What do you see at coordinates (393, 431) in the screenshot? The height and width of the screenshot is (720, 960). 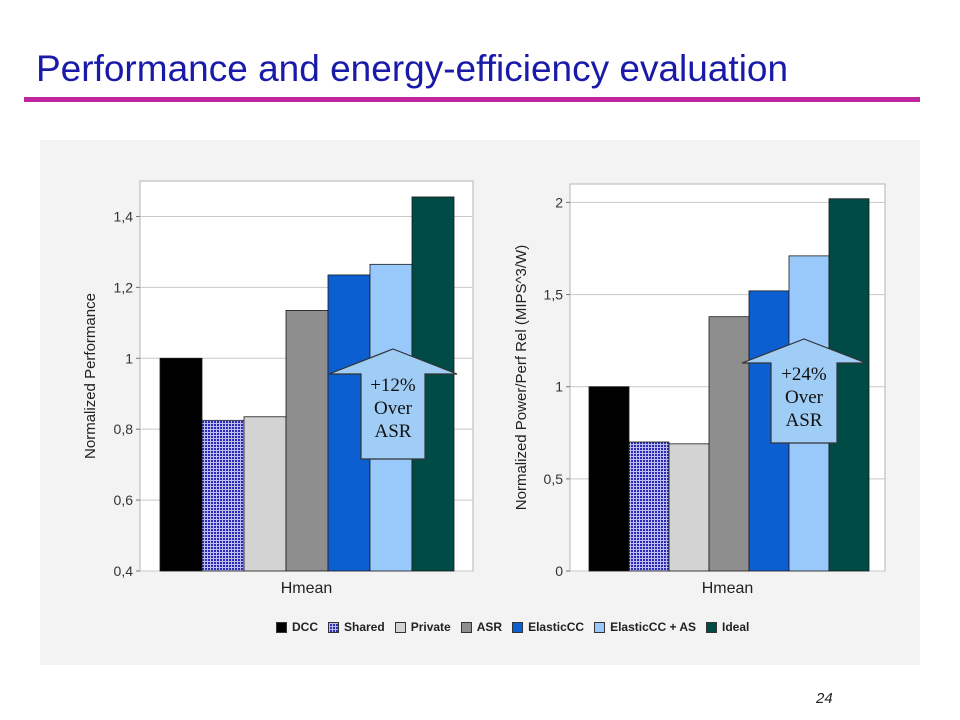 I see `callout-left-line3: ASR` at bounding box center [393, 431].